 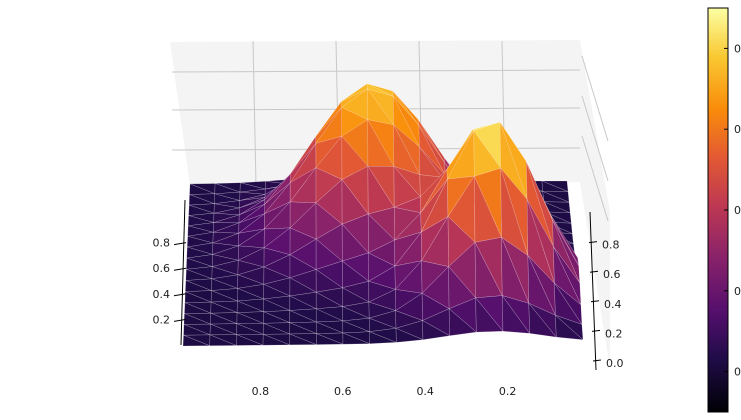 What do you see at coordinates (613, 304) in the screenshot?
I see `y-tick-label: 0.4` at bounding box center [613, 304].